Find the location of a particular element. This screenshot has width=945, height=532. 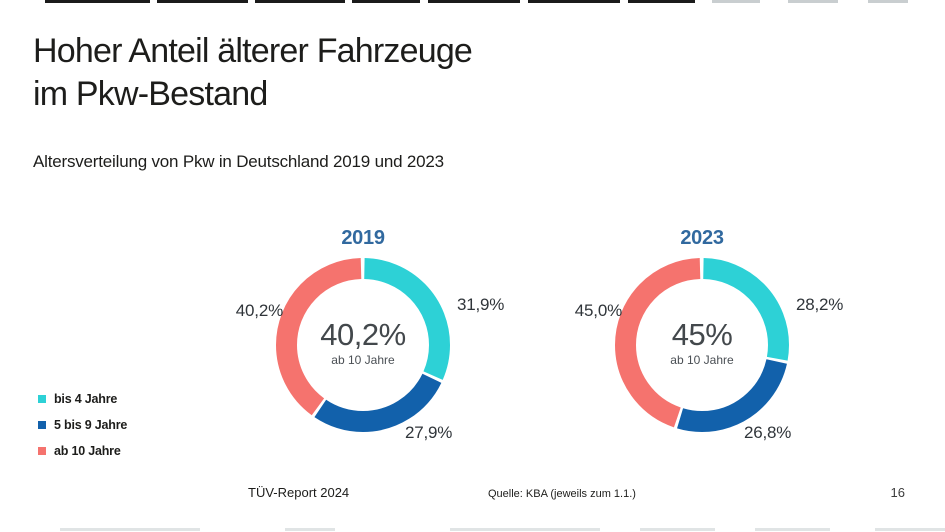

legend-label: 5 bis 9 Jahre is located at coordinates (91, 425).